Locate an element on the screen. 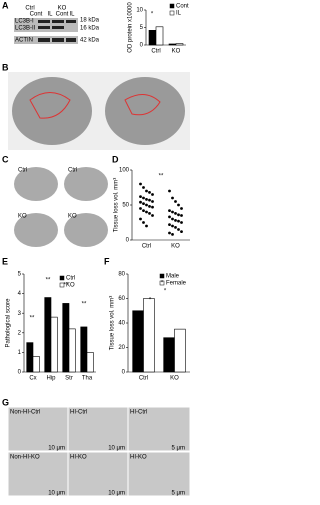 This screenshot has height=505, width=320. blot-bands is located at coordinates (57, 31).